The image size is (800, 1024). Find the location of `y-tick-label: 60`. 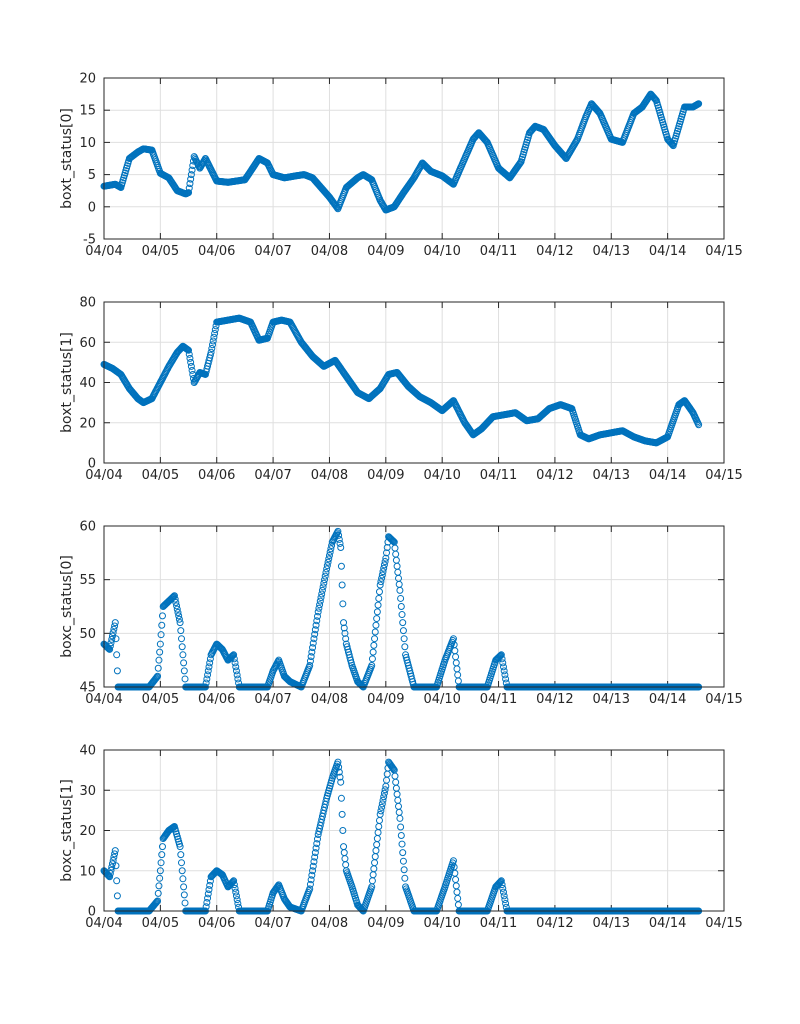

y-tick-label: 60 is located at coordinates (87, 343).